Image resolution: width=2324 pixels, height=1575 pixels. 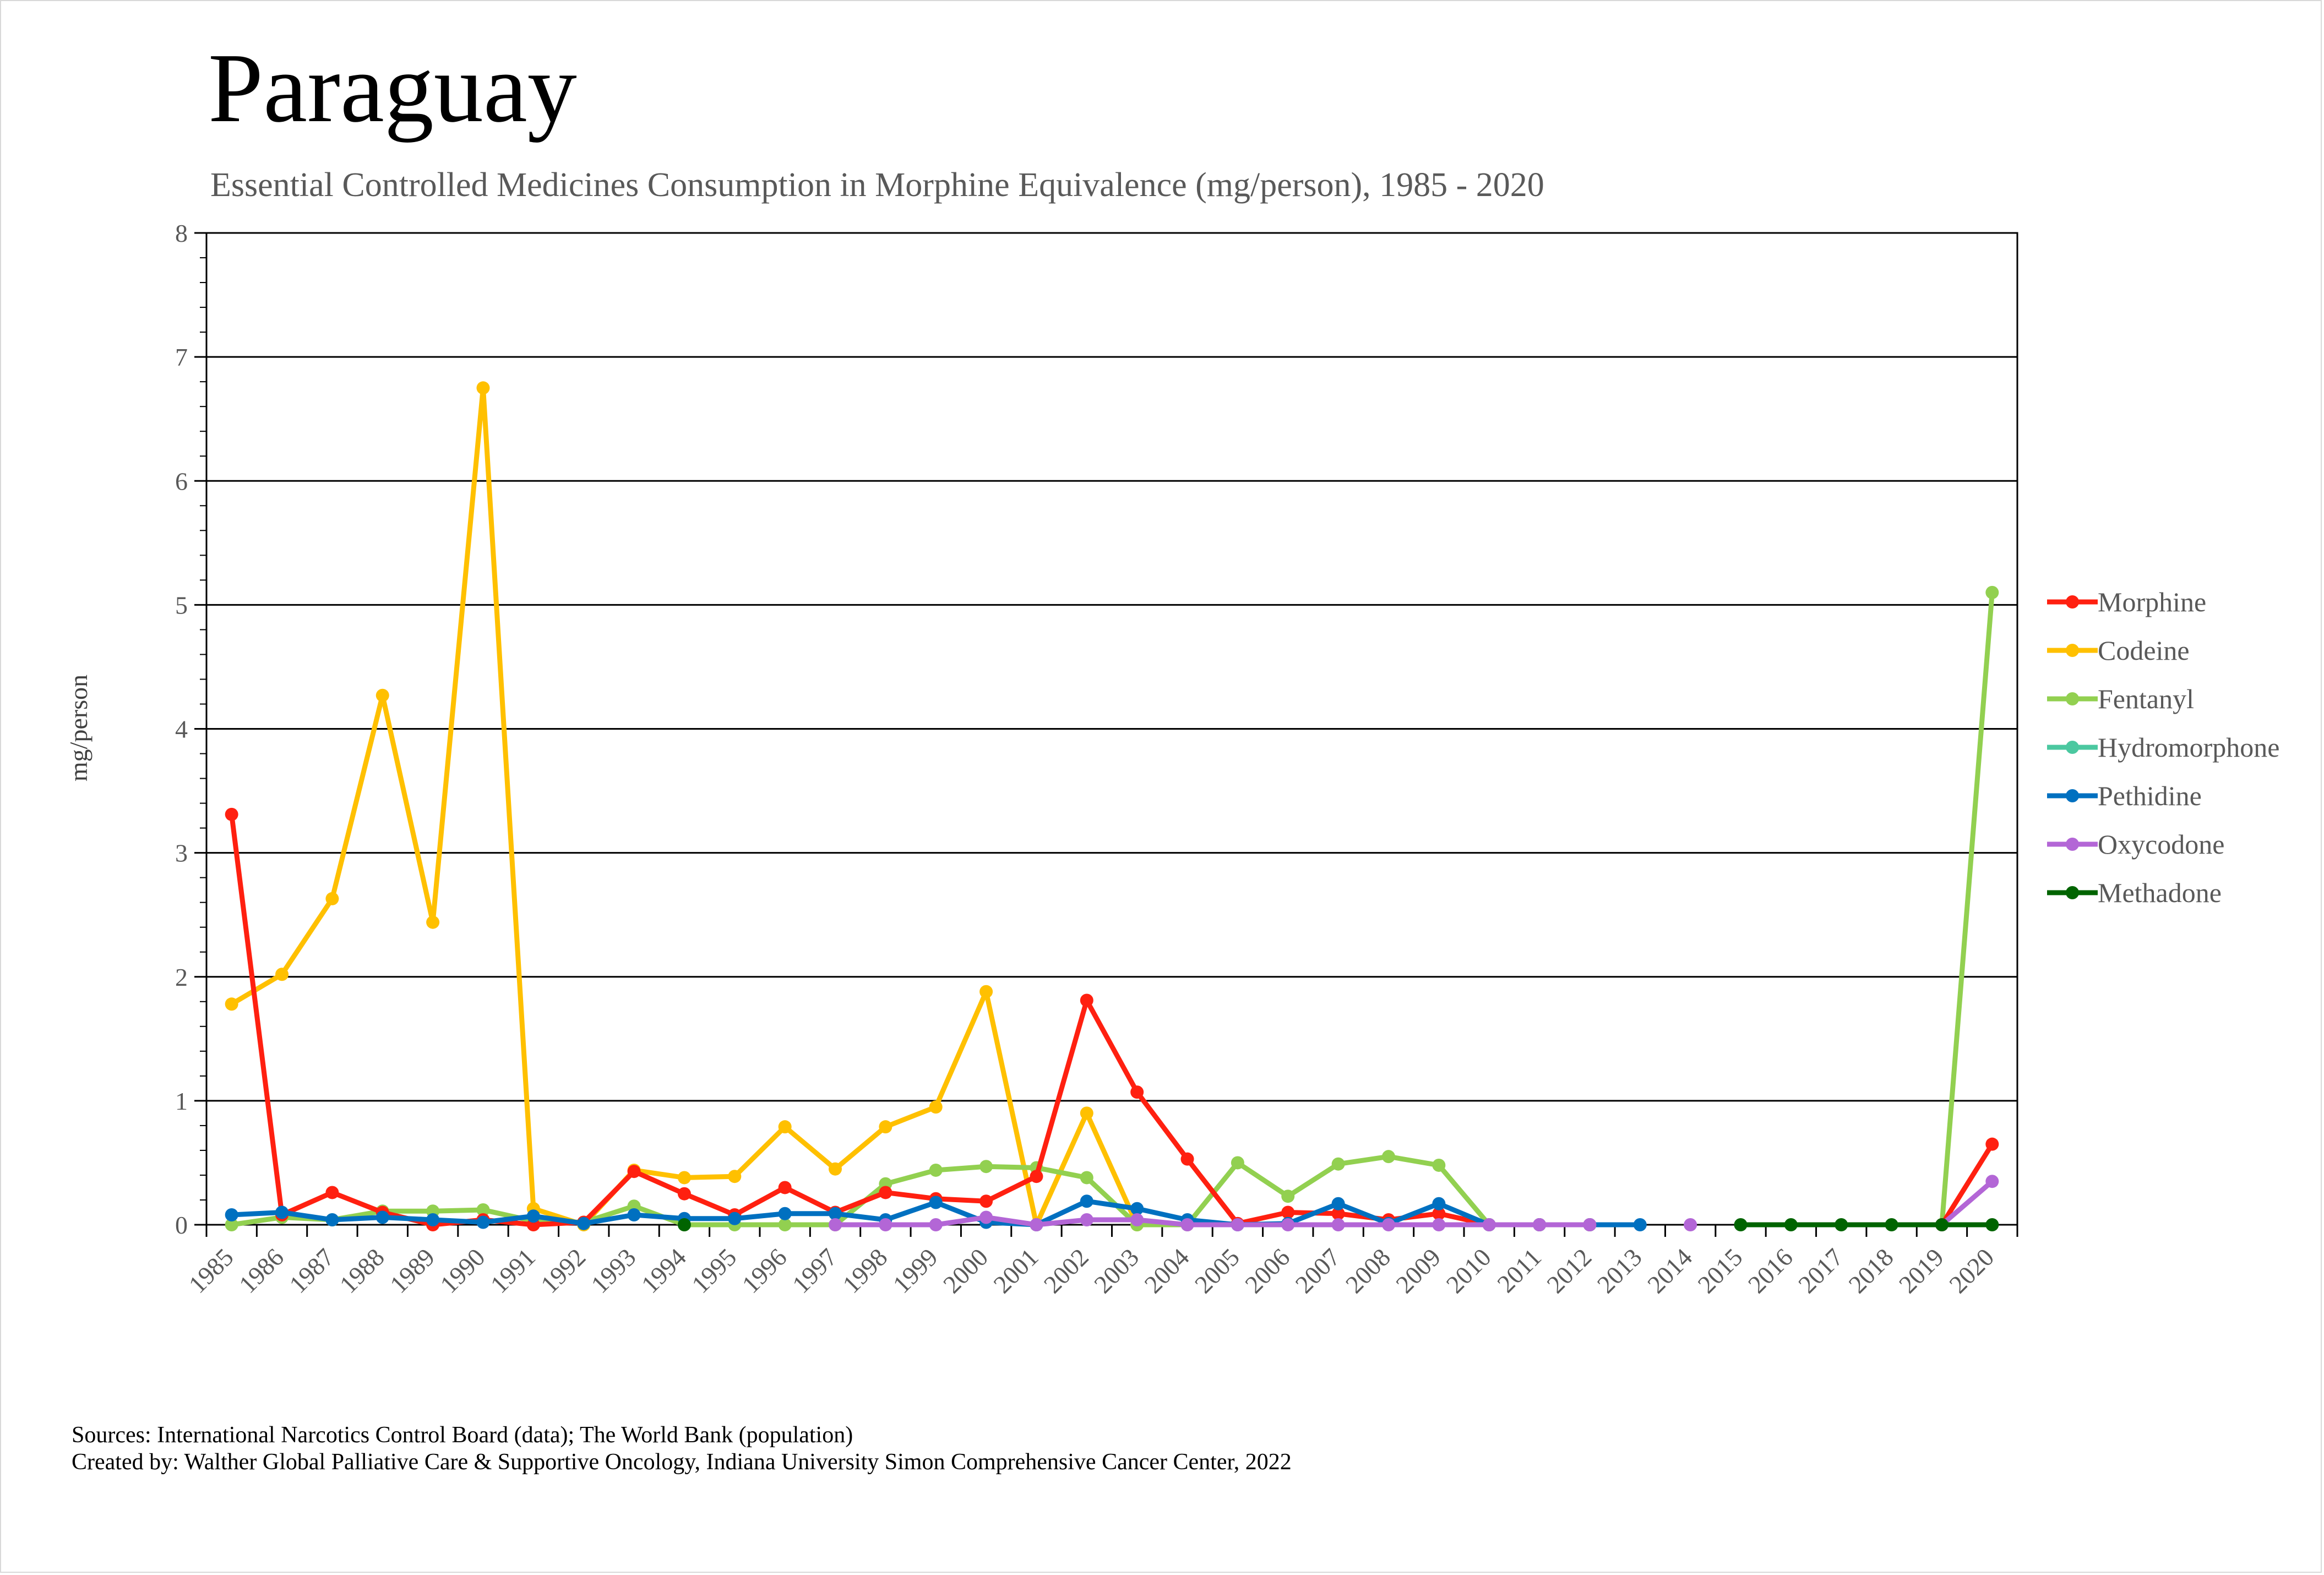 What do you see at coordinates (282, 1212) in the screenshot?
I see `pethidine-point-1986` at bounding box center [282, 1212].